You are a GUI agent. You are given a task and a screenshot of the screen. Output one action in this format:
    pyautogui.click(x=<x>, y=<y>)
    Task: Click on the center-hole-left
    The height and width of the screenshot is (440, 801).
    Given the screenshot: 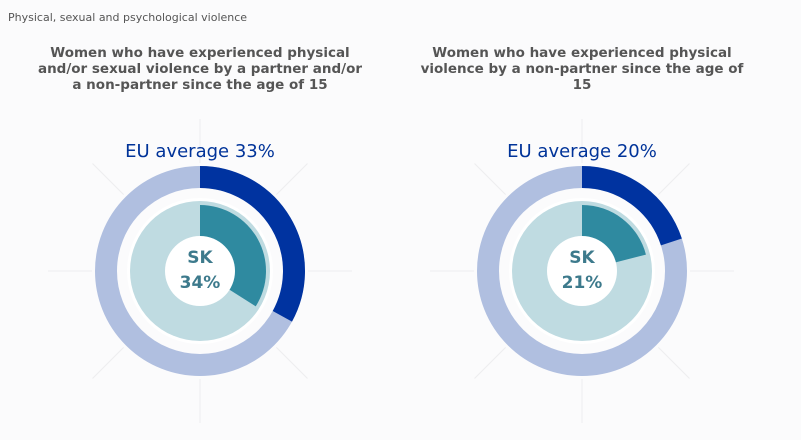 What is the action you would take?
    pyautogui.click(x=200, y=271)
    